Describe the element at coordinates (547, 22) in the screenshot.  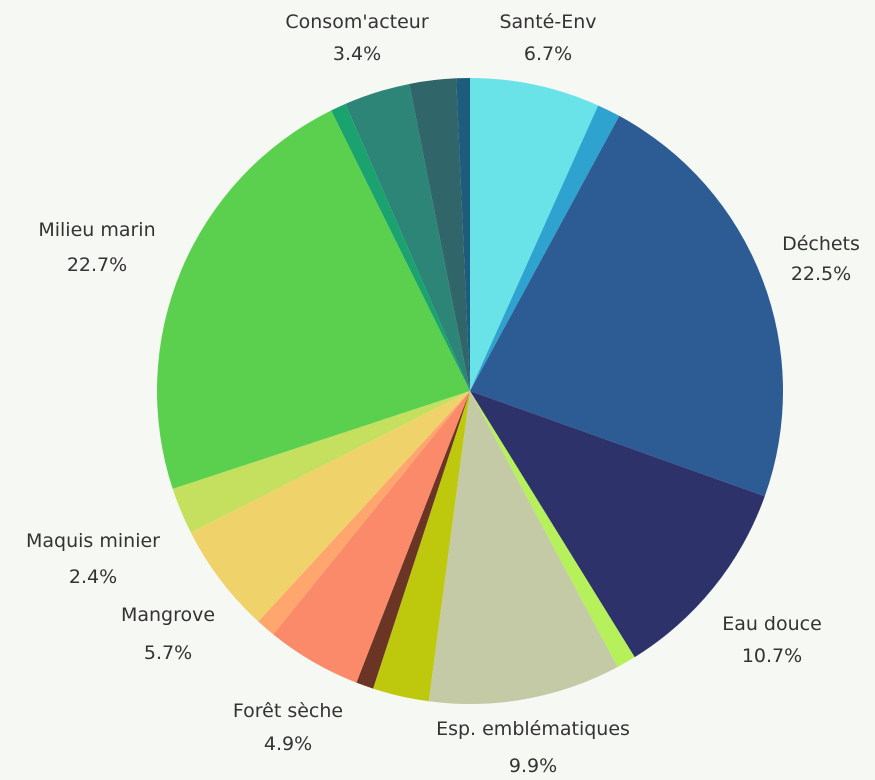
I see `slice-label: Santé-Env` at that location.